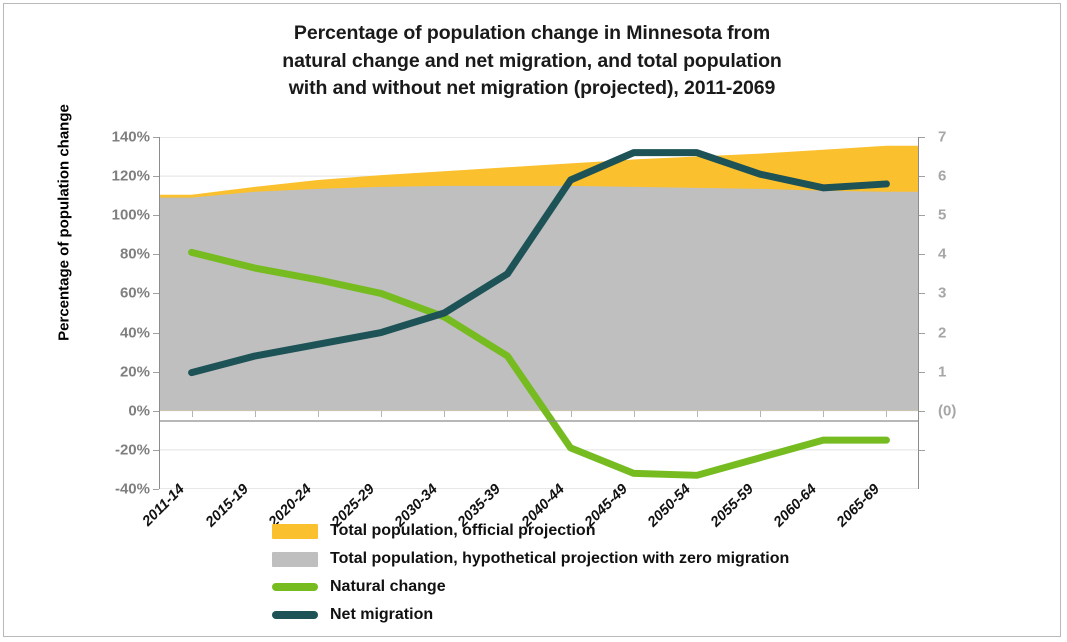 This screenshot has height=642, width=1067. Describe the element at coordinates (130, 215) in the screenshot. I see `y-axis-tick-label-left: 100%` at that location.